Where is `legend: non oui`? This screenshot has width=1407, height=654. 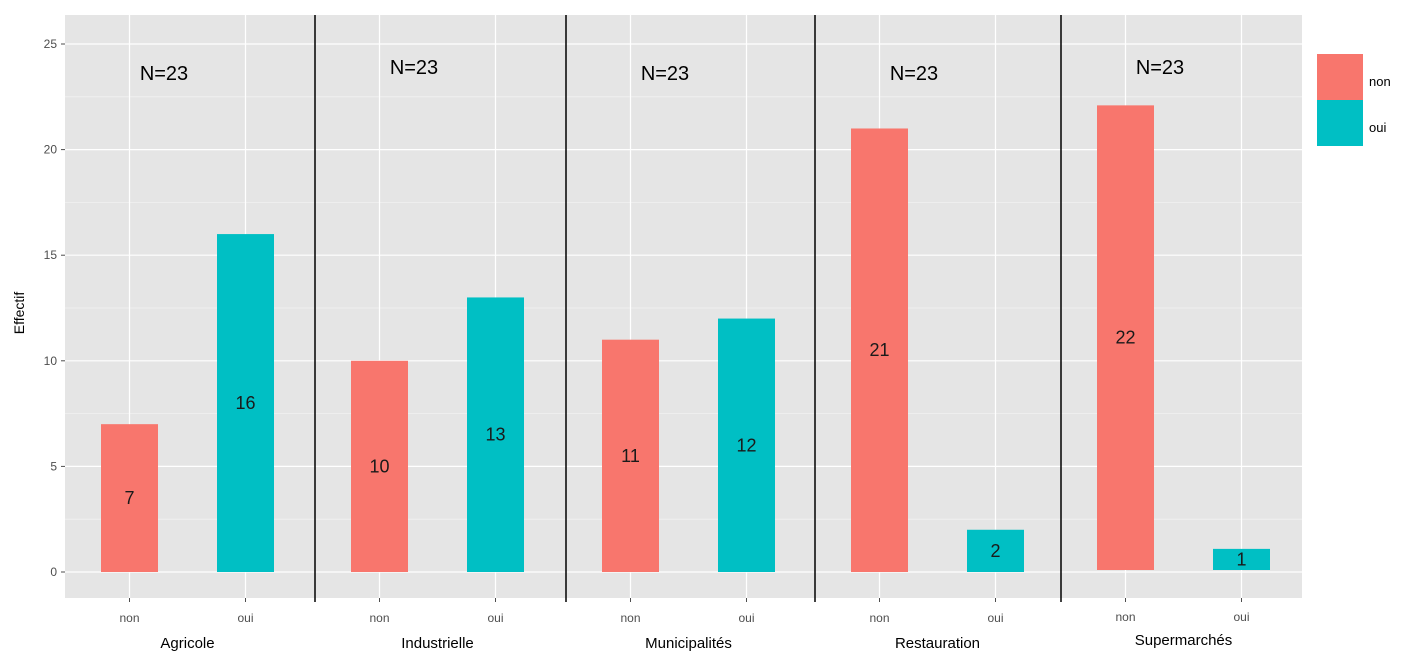
legend: non oui is located at coordinates (1354, 100).